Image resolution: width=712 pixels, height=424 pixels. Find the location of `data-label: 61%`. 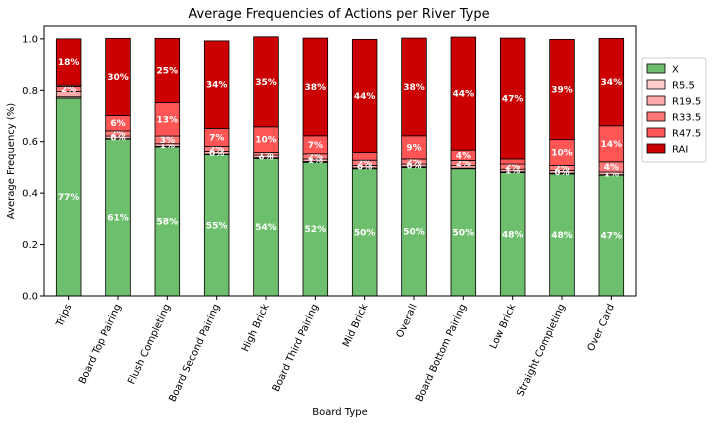

data-label: 61% is located at coordinates (118, 219).